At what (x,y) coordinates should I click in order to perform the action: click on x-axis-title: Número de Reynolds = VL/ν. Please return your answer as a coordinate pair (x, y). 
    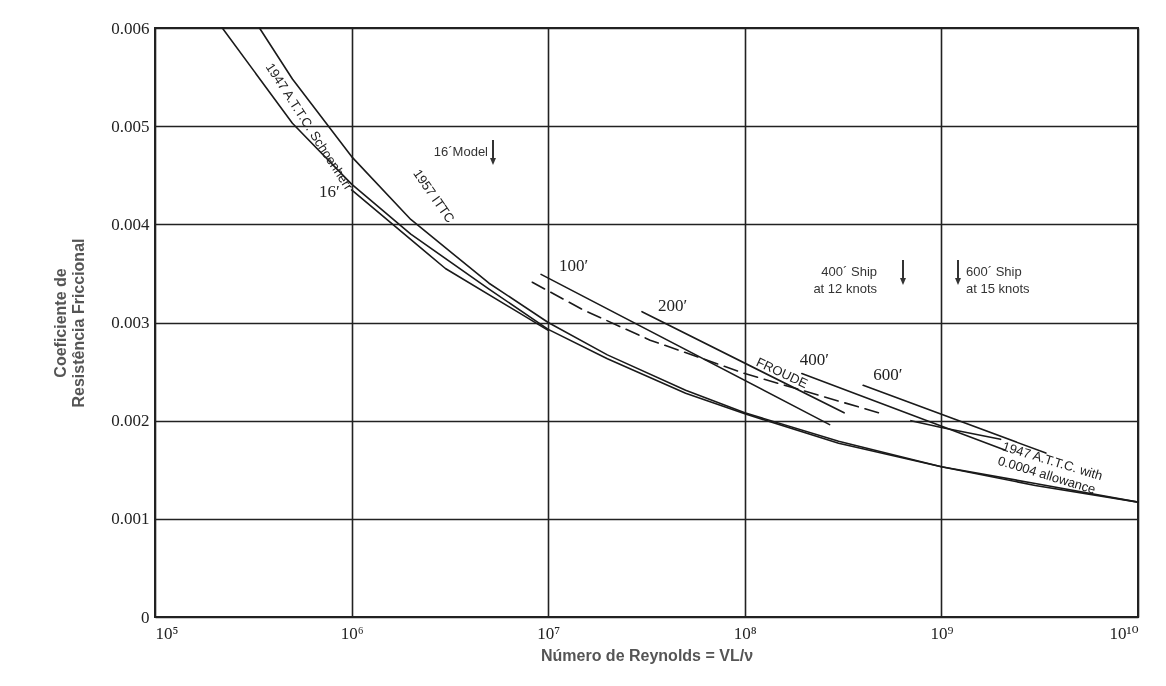
    Looking at the image, I should click on (647, 655).